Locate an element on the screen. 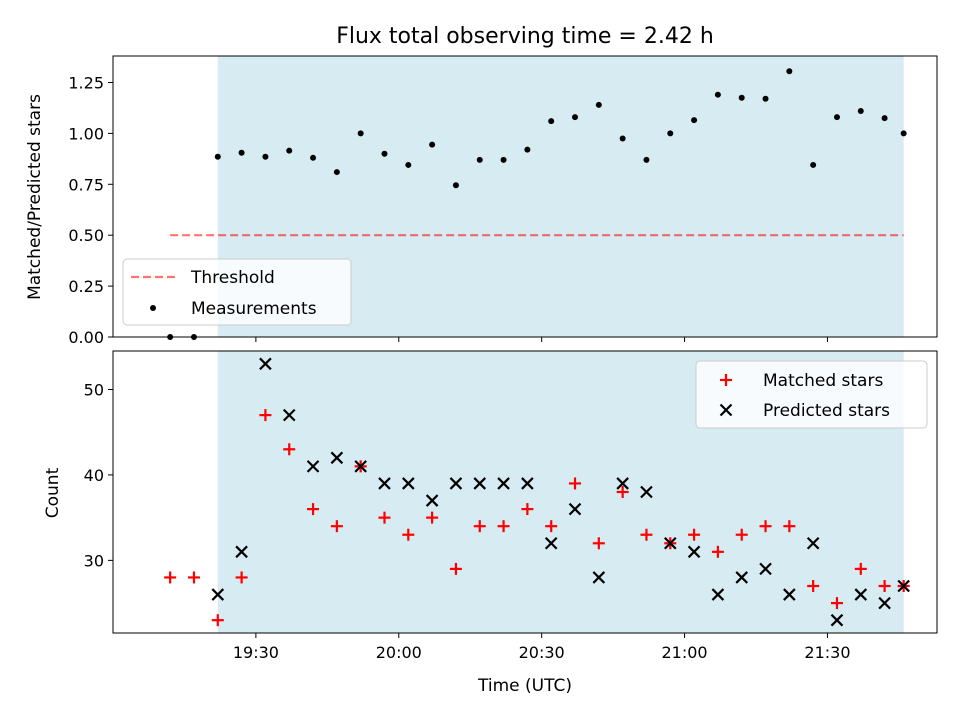 This screenshot has width=960, height=720. y-tick-label: 40 is located at coordinates (94, 475).